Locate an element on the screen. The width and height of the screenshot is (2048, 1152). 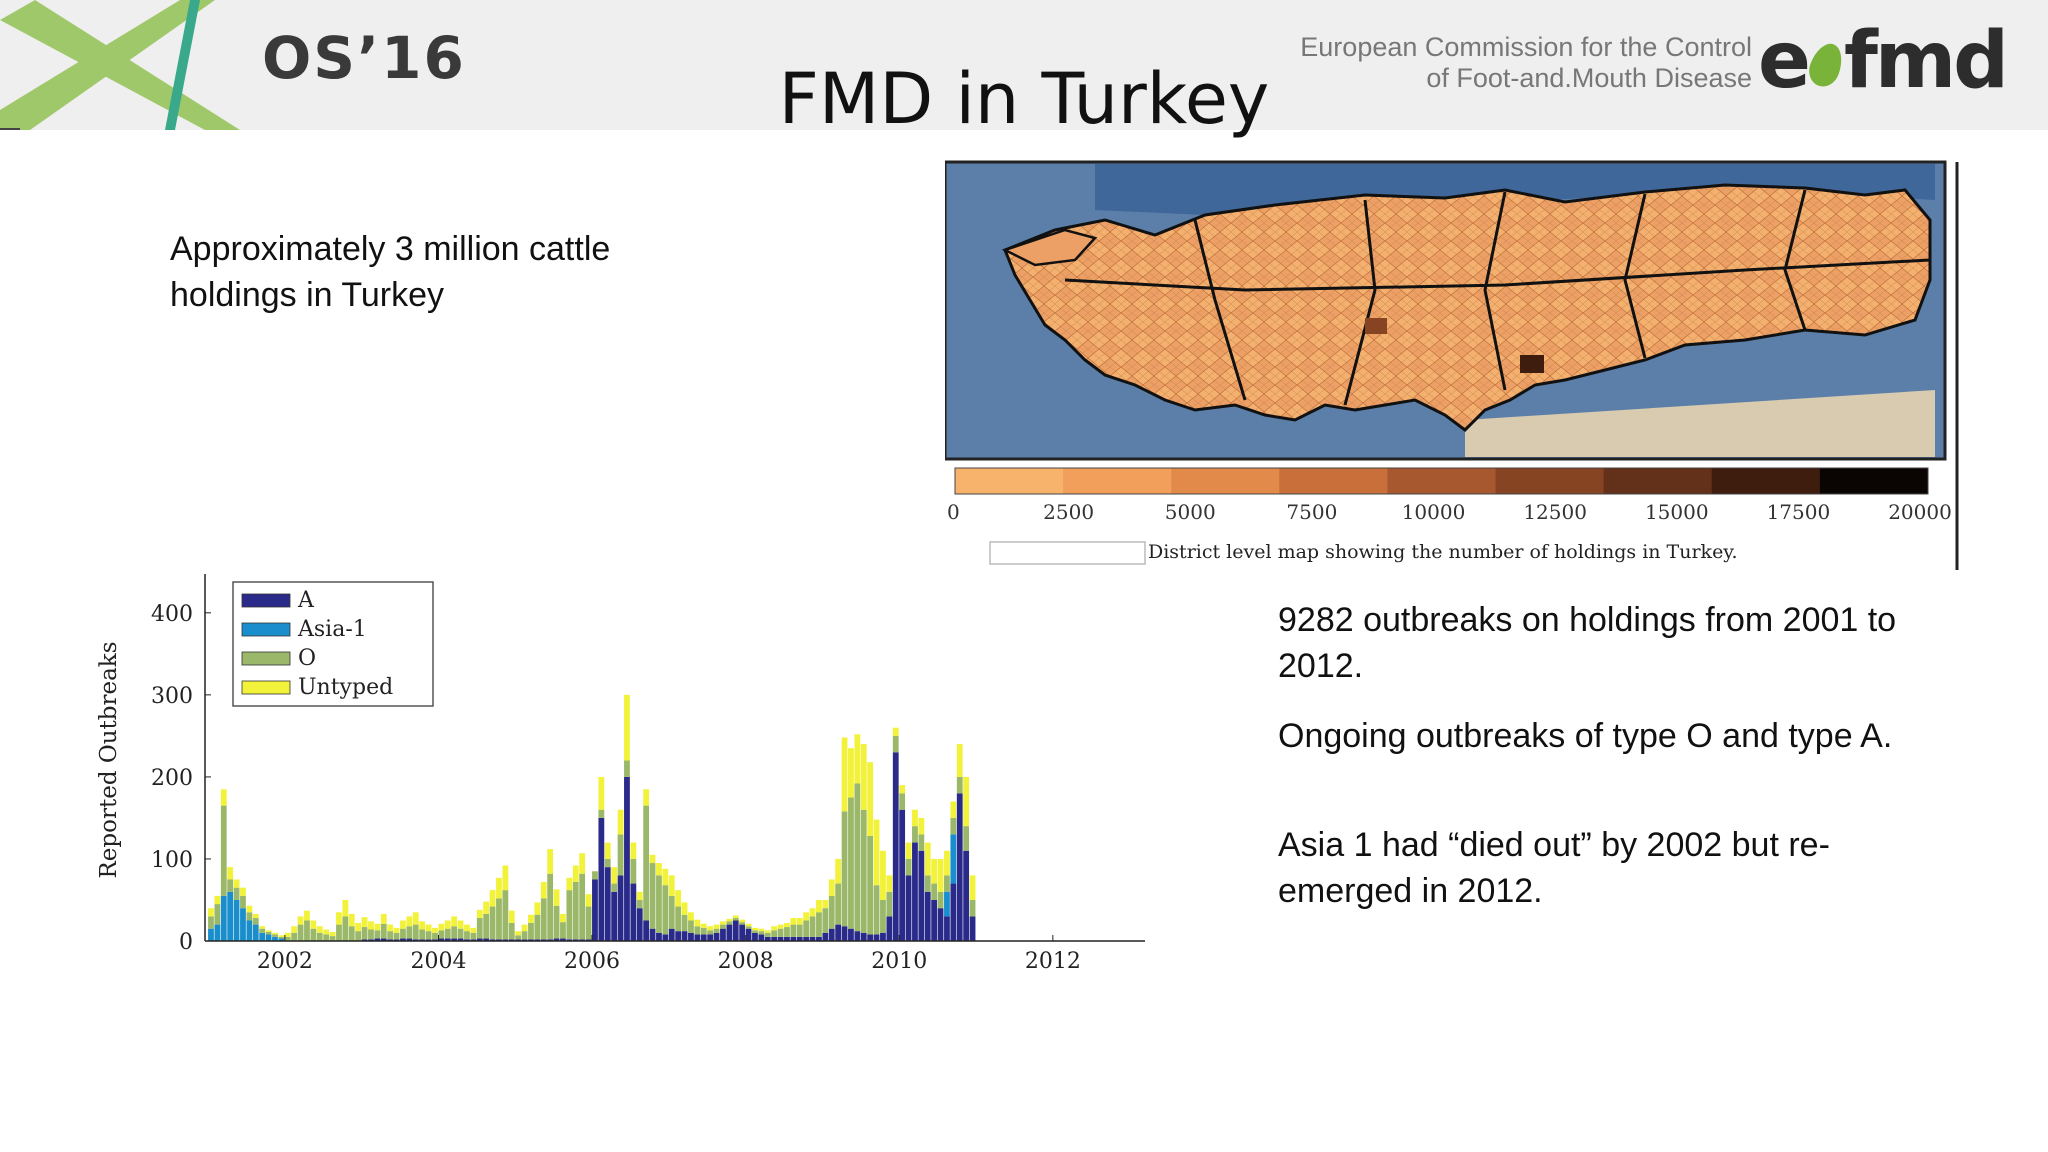
y-tick-label: 100 is located at coordinates (172, 860).